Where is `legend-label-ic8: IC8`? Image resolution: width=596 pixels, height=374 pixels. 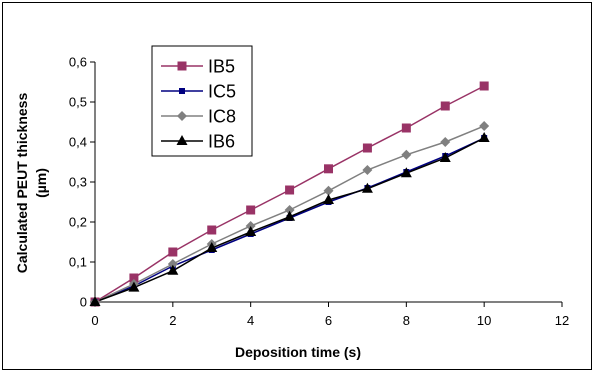 legend-label-ic8: IC8 is located at coordinates (222, 117).